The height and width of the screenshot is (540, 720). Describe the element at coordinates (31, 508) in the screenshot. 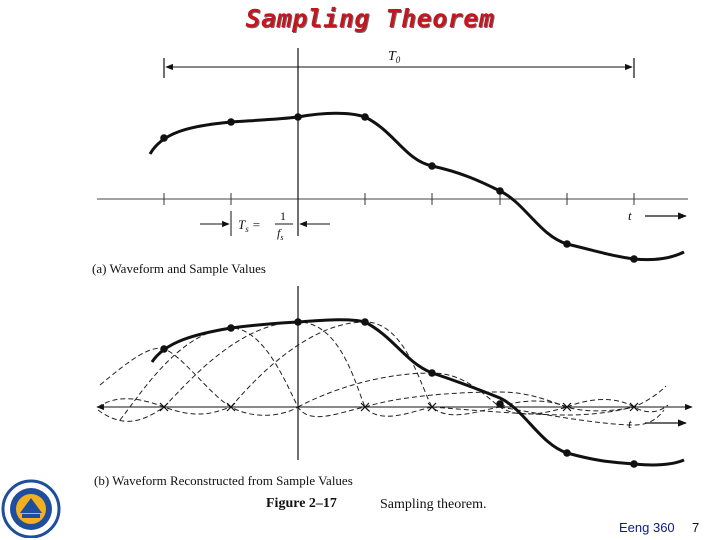

I see `university-logo` at that location.